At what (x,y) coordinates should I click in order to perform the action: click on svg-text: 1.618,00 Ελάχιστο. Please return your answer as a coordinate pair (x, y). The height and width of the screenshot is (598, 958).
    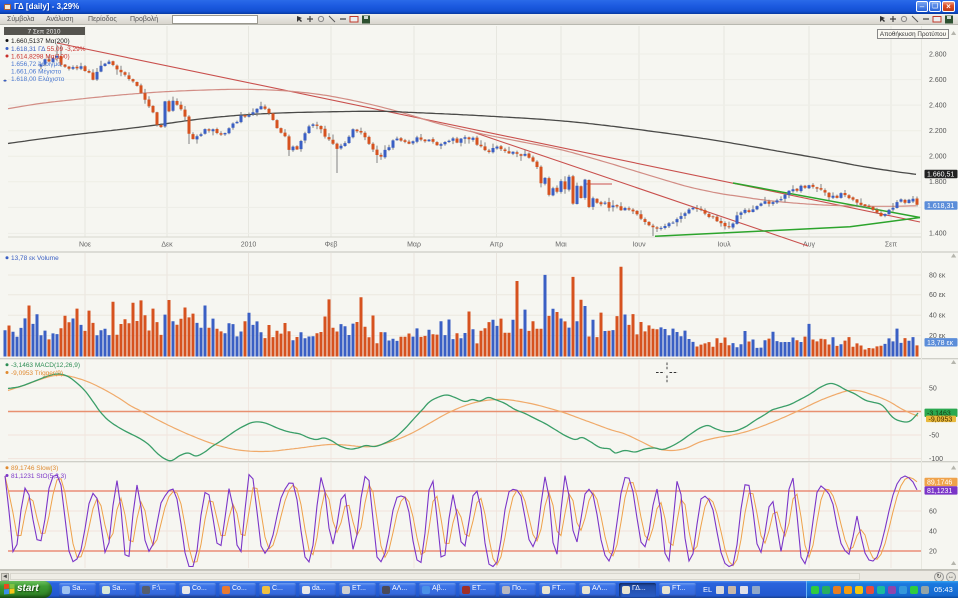
    Looking at the image, I should click on (38, 79).